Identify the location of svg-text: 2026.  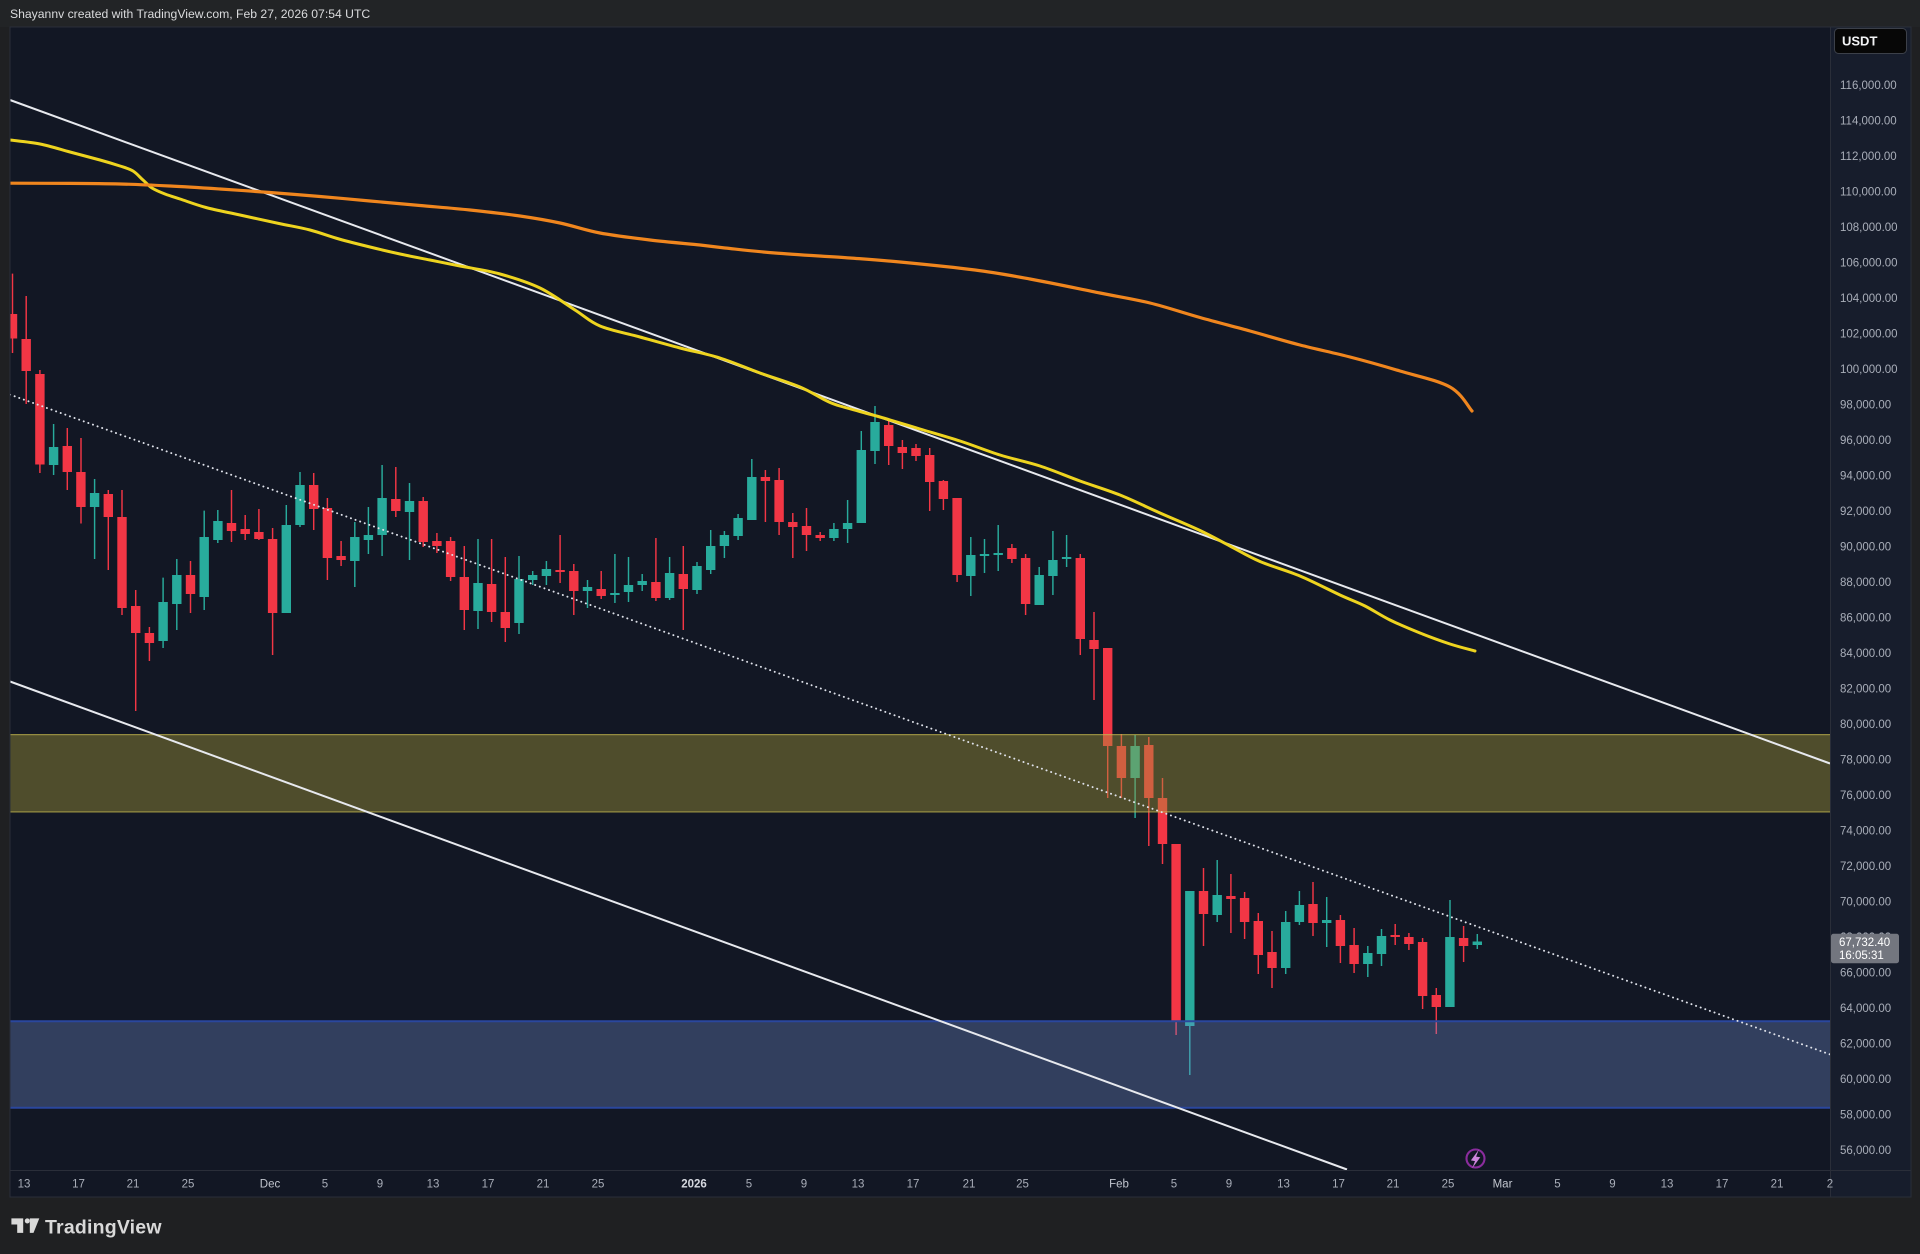
(694, 1185).